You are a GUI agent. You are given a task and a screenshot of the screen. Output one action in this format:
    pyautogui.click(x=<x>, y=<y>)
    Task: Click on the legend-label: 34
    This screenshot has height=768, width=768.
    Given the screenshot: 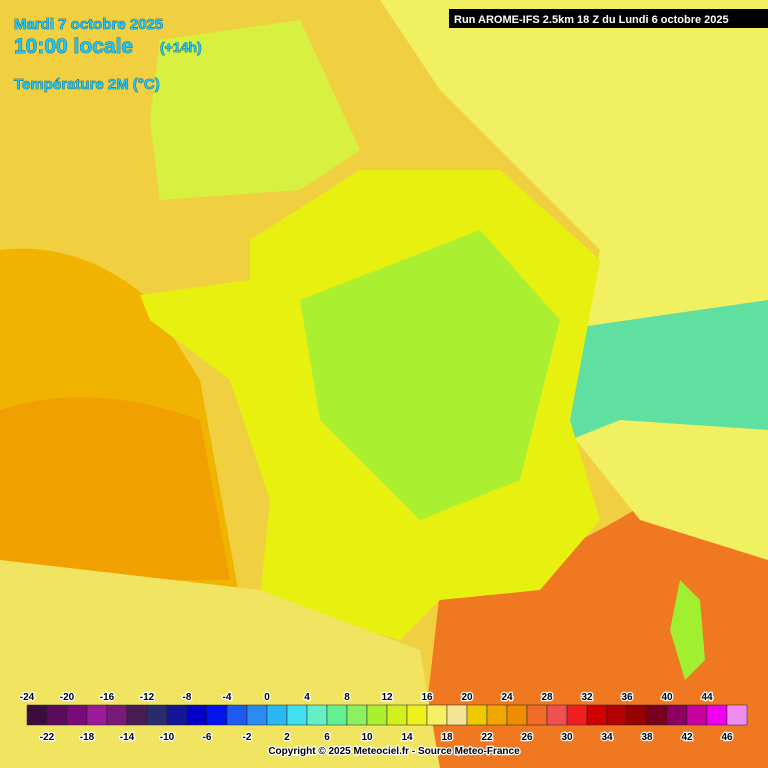 What is the action you would take?
    pyautogui.click(x=607, y=737)
    